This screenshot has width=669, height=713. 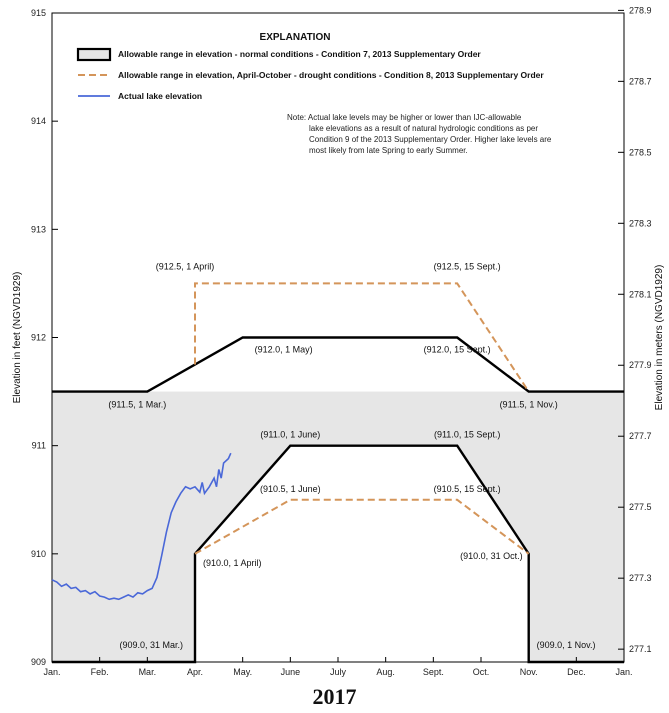 I want to click on x-tick-label-12: Jan., so click(x=623, y=672).